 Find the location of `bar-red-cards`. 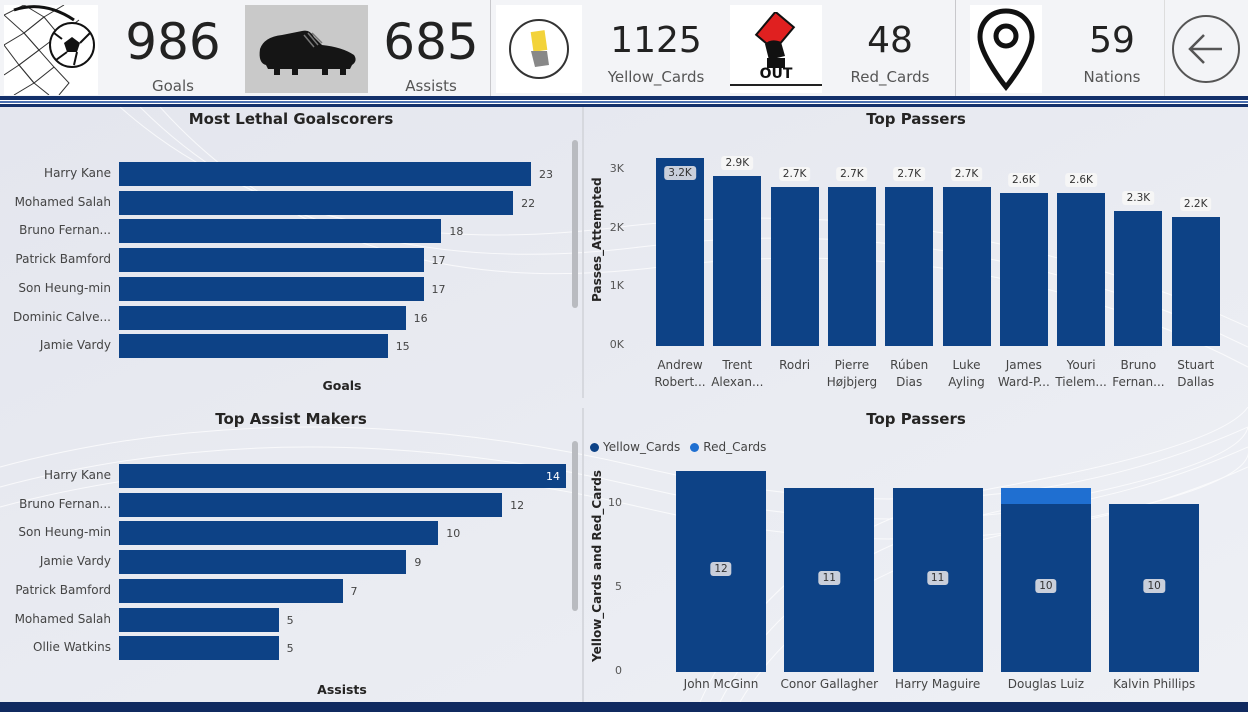

bar-red-cards is located at coordinates (1045, 496).